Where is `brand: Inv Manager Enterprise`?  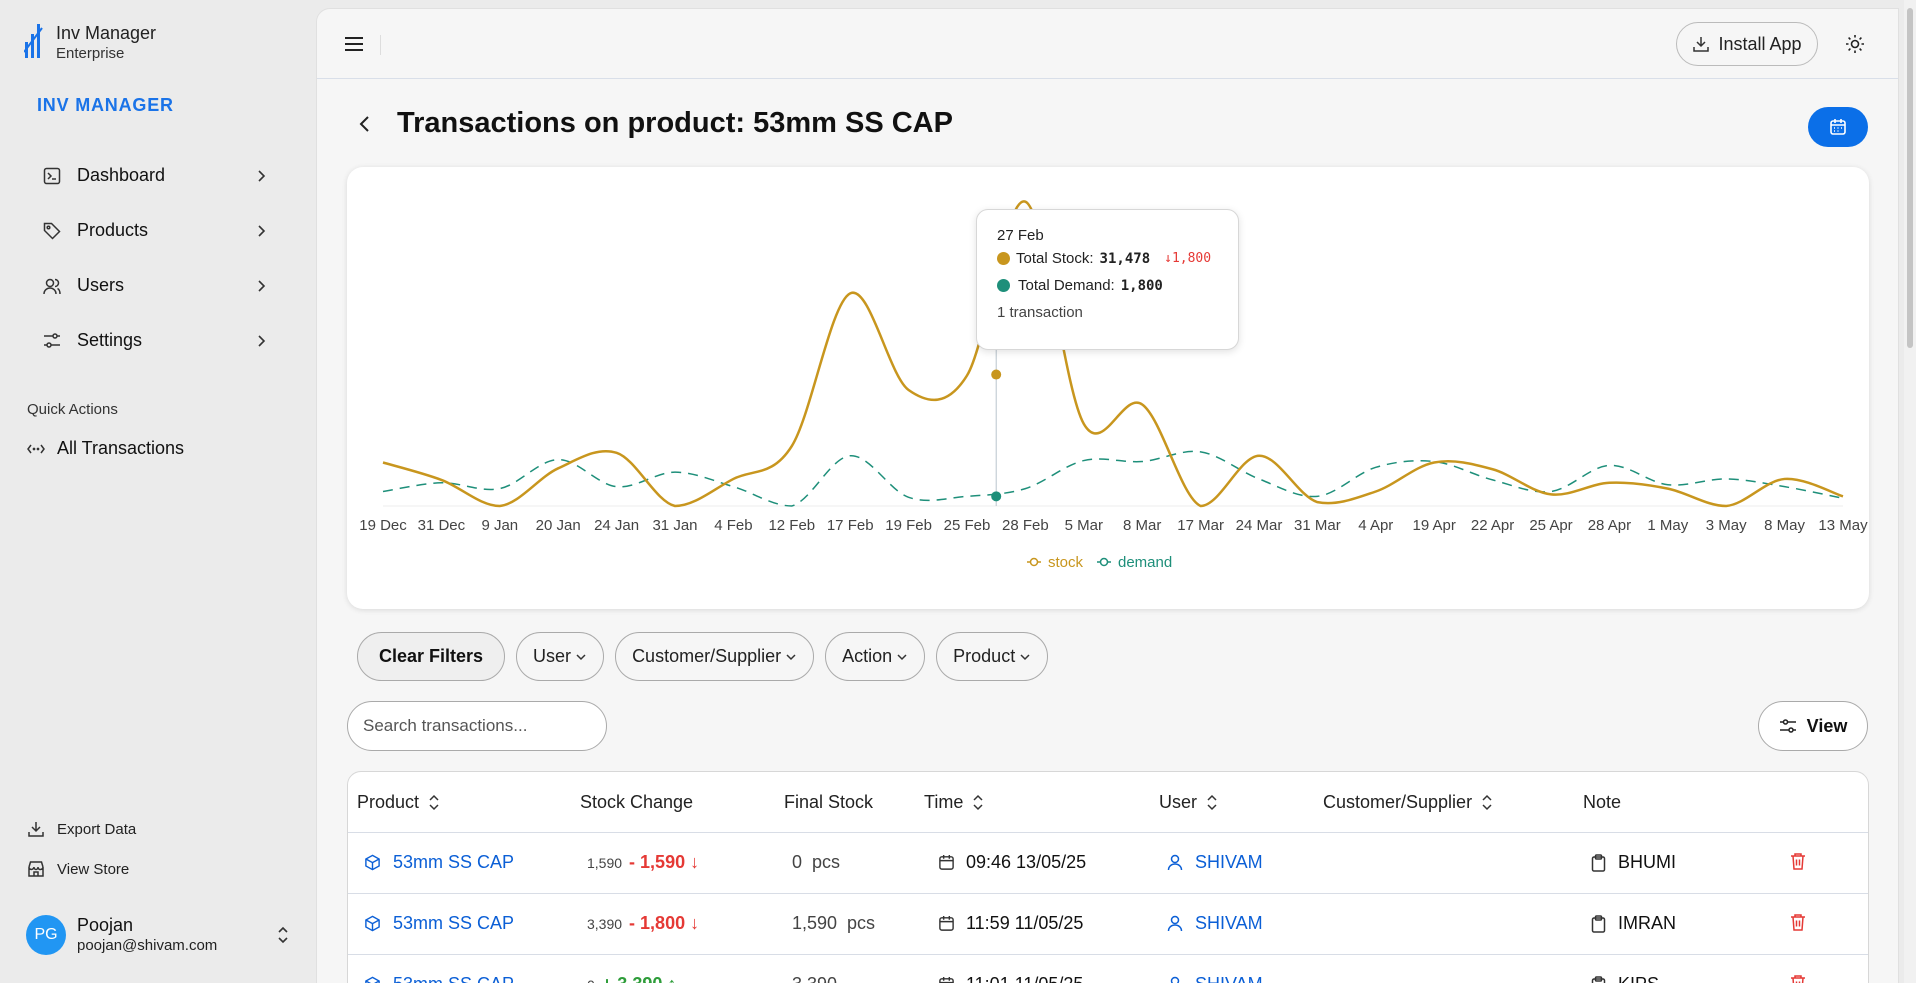
brand: Inv Manager Enterprise is located at coordinates (90, 42).